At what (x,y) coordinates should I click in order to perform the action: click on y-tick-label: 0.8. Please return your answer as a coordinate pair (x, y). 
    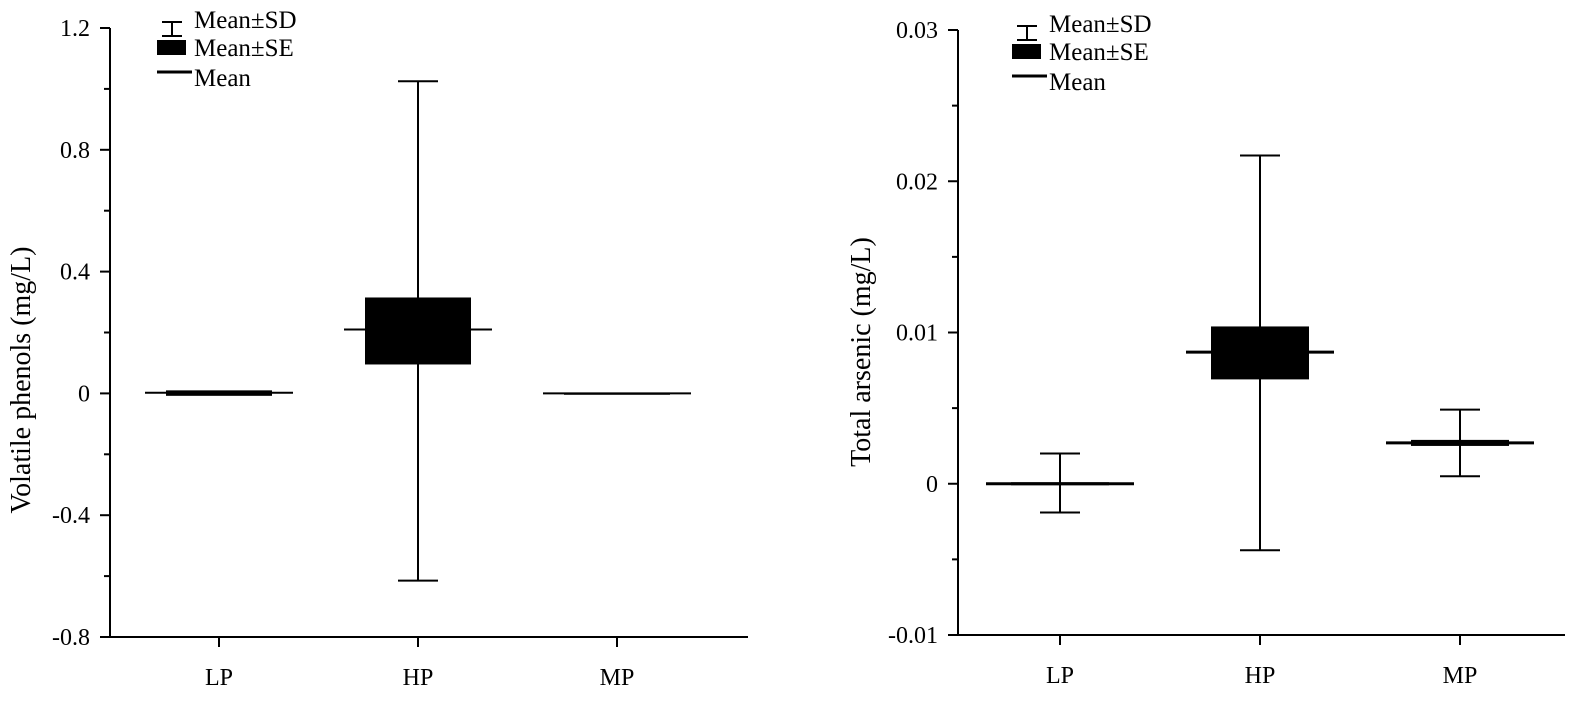
    Looking at the image, I should click on (75, 151).